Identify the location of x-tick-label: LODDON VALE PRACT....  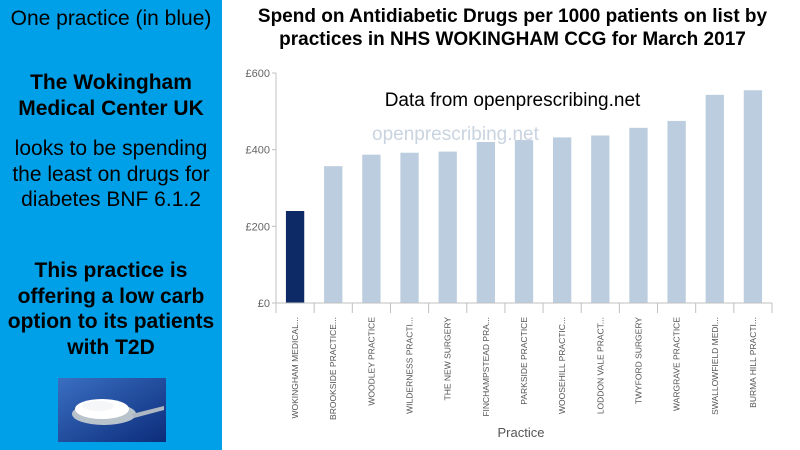
(600, 365).